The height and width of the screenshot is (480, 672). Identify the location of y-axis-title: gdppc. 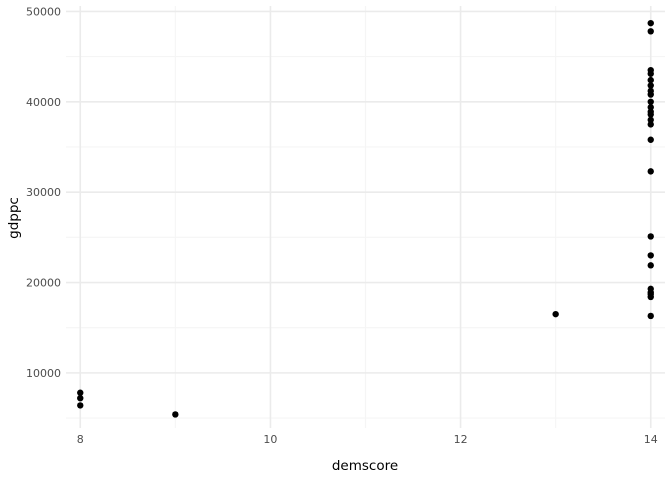
(14, 218).